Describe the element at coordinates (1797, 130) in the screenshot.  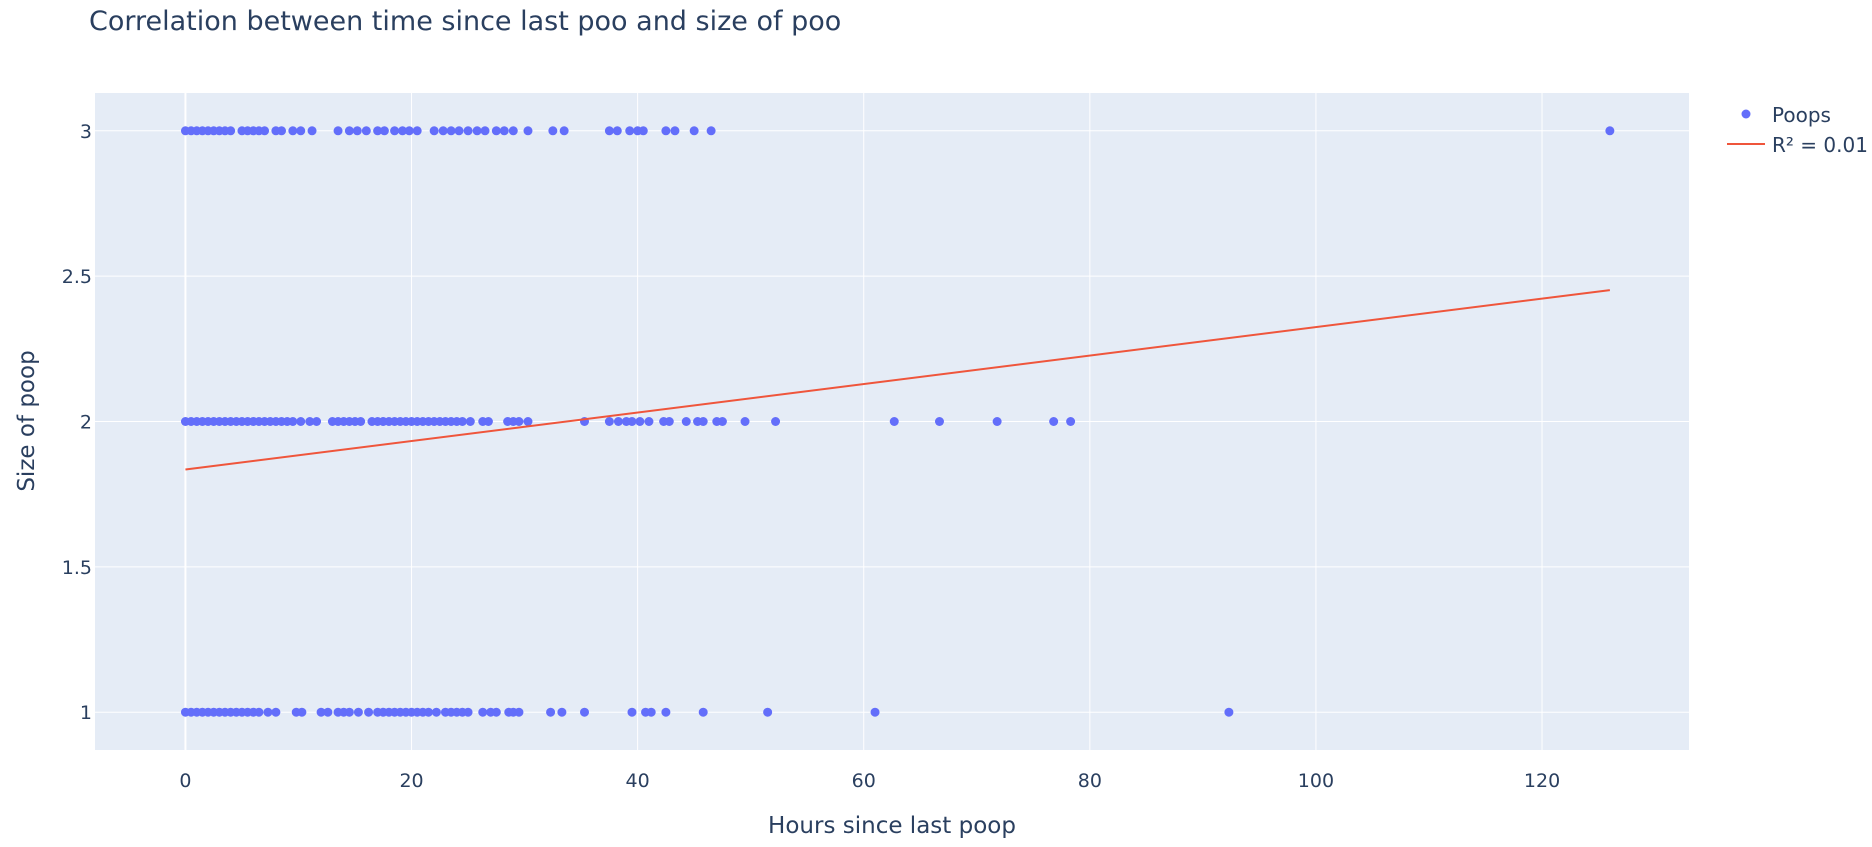
I see `legend: Poops R² = 0.01` at that location.